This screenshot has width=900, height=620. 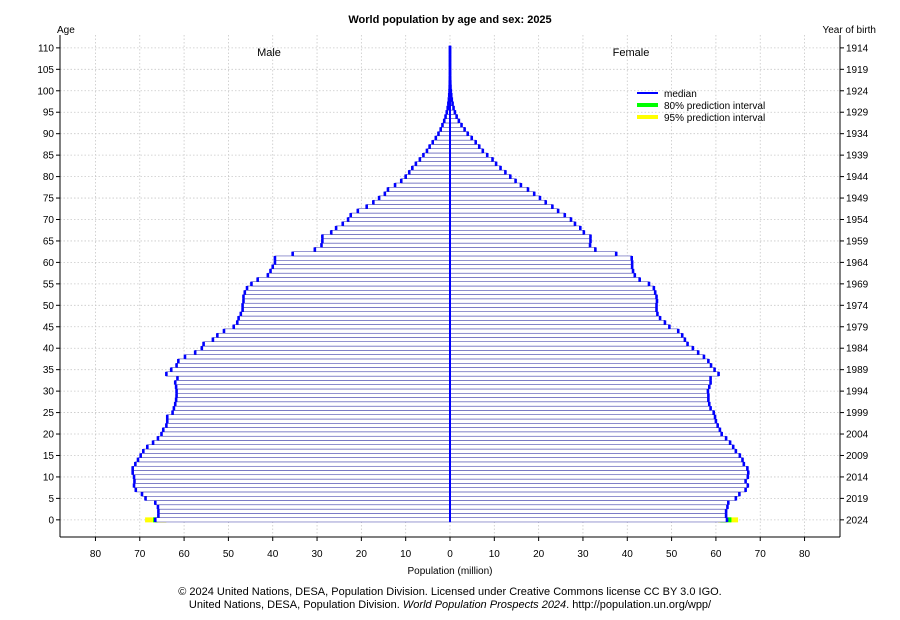 I want to click on x-tick-label-16: 80, so click(x=805, y=554).